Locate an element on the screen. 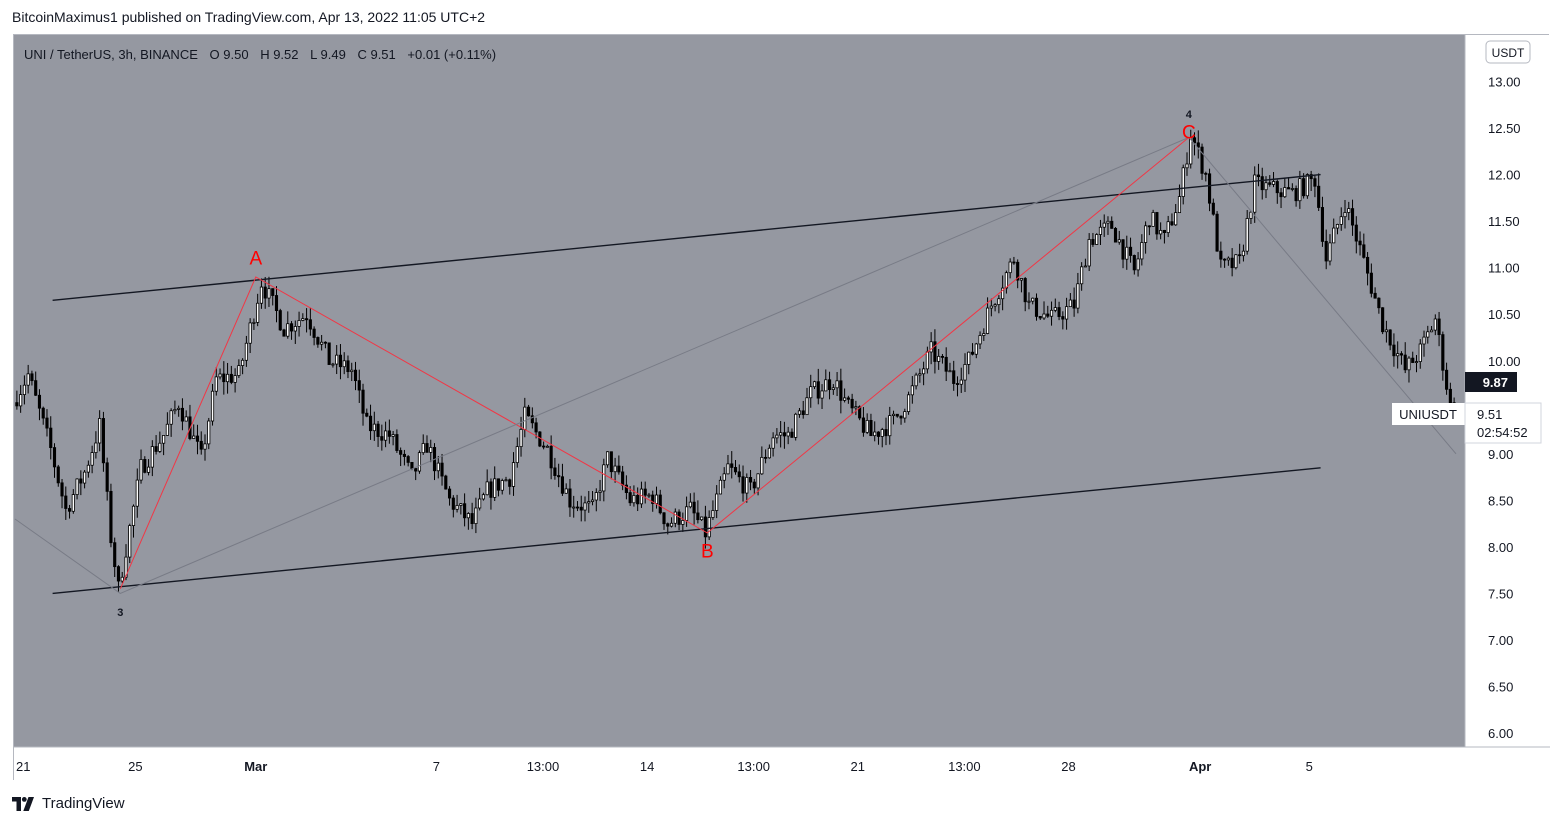 The height and width of the screenshot is (826, 1562). time-tick-label: Apr is located at coordinates (1200, 766).